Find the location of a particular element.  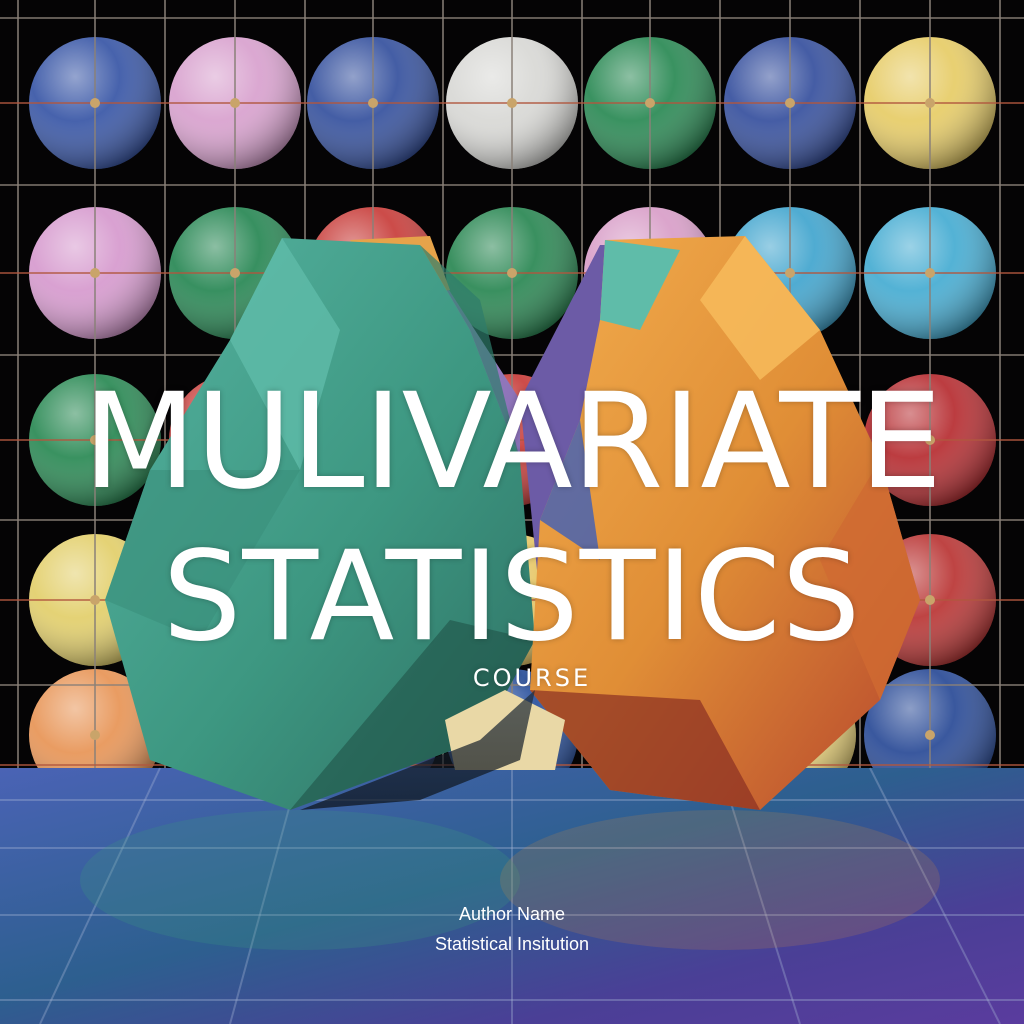

gem-shadow-shape is located at coordinates (417, 750).